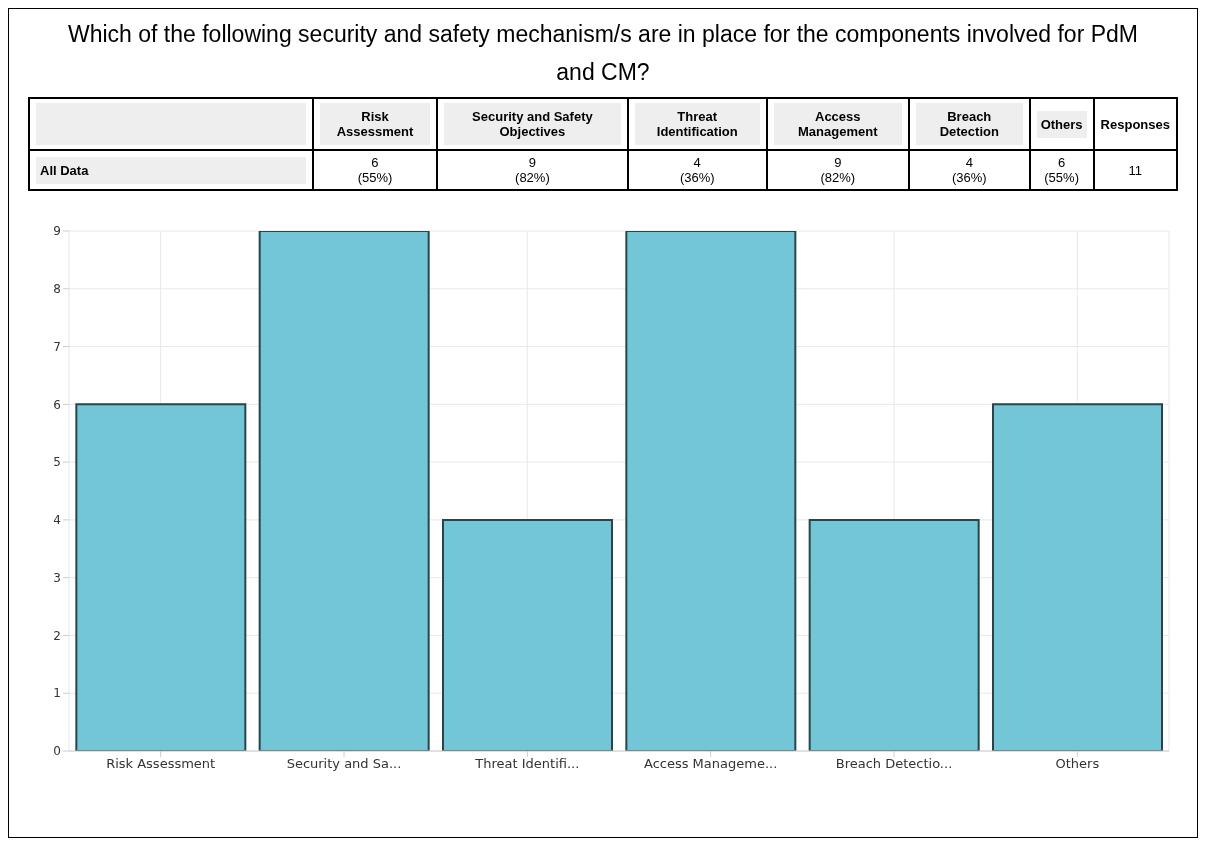 This screenshot has height=850, width=1210. What do you see at coordinates (57, 520) in the screenshot?
I see `y-tick-label: 4` at bounding box center [57, 520].